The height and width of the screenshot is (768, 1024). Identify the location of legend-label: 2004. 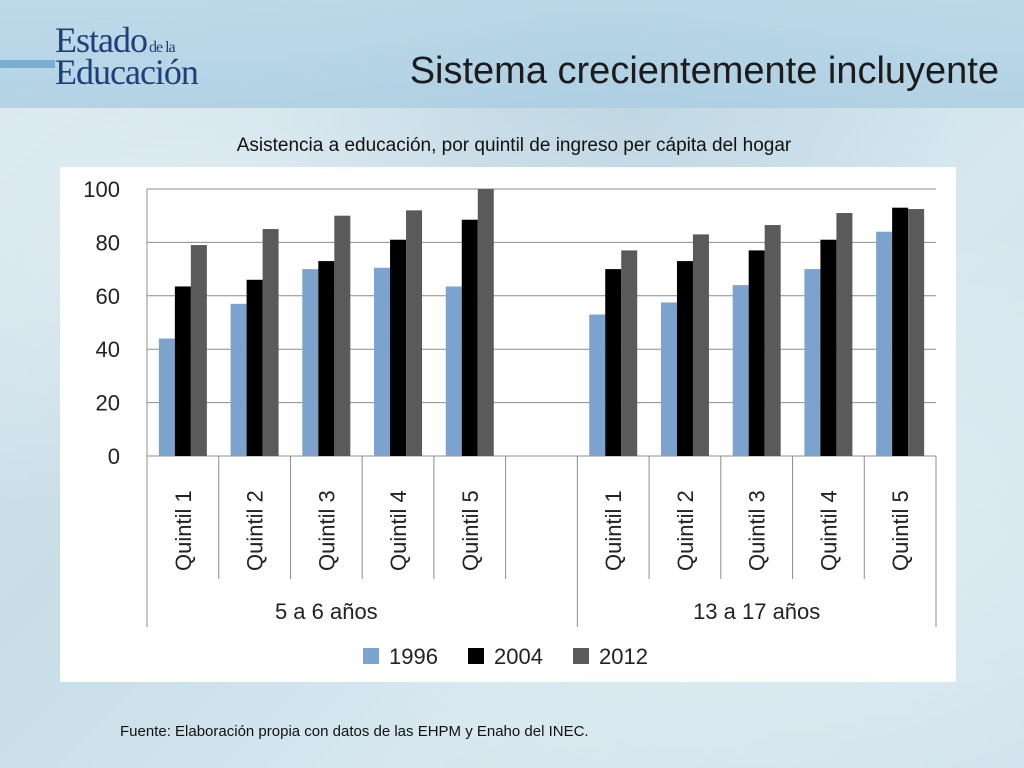
(518, 656).